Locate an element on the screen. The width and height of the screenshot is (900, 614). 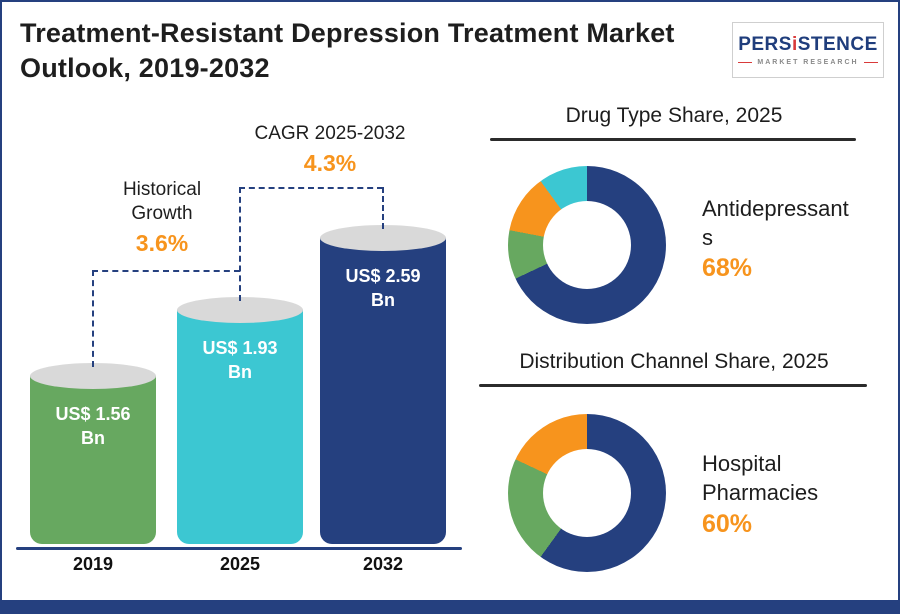
bar-value-label-2032: US$ 2.59 Bn is located at coordinates (383, 288).